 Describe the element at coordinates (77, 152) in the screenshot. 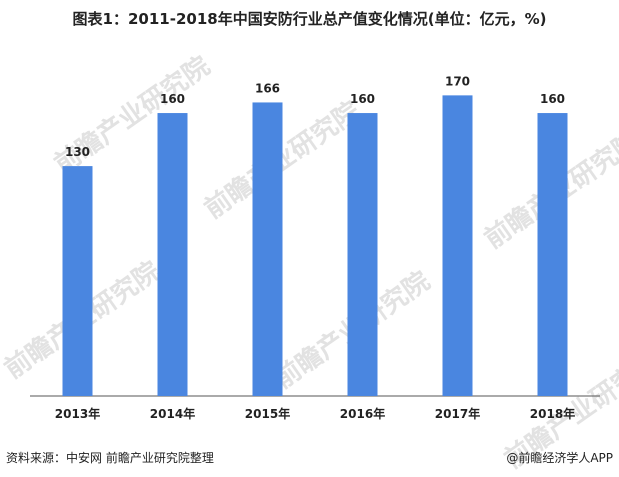

I see `data-label-0: 130` at that location.